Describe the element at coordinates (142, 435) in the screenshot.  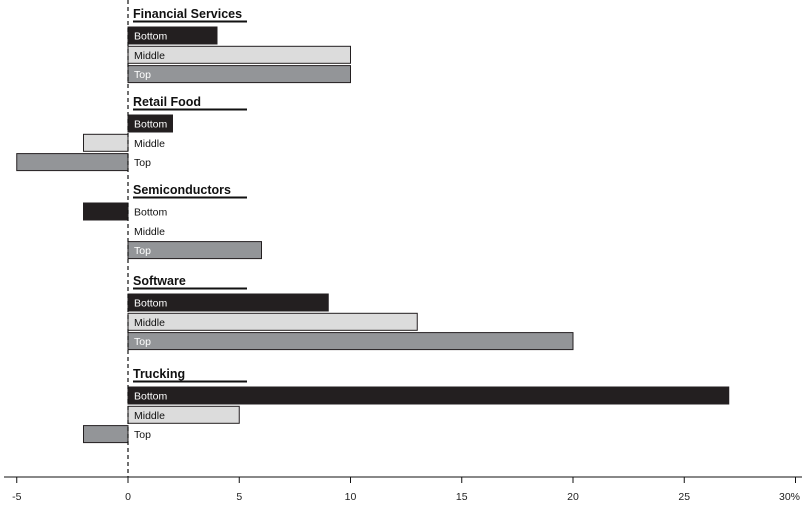
I see `bar-label-trucking-top: Top` at that location.